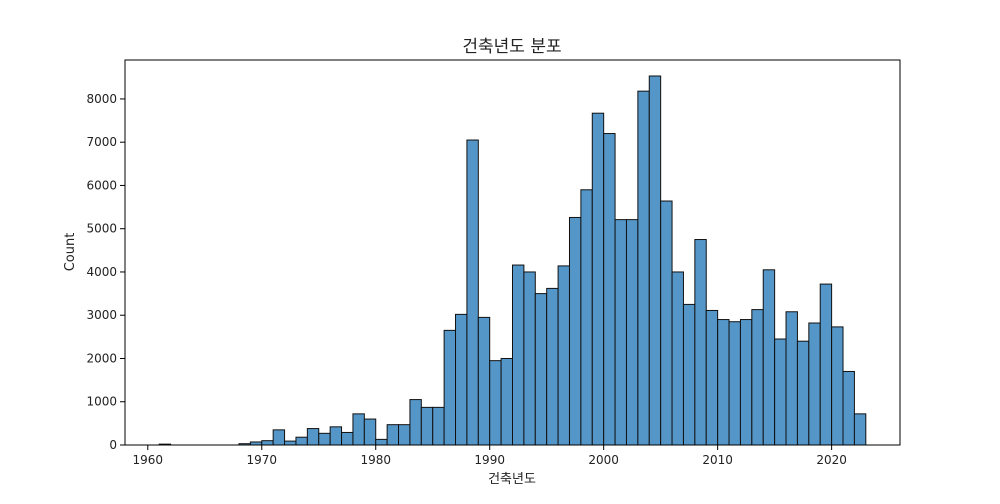  What do you see at coordinates (101, 402) in the screenshot?
I see `y-tick-label: 1000` at bounding box center [101, 402].